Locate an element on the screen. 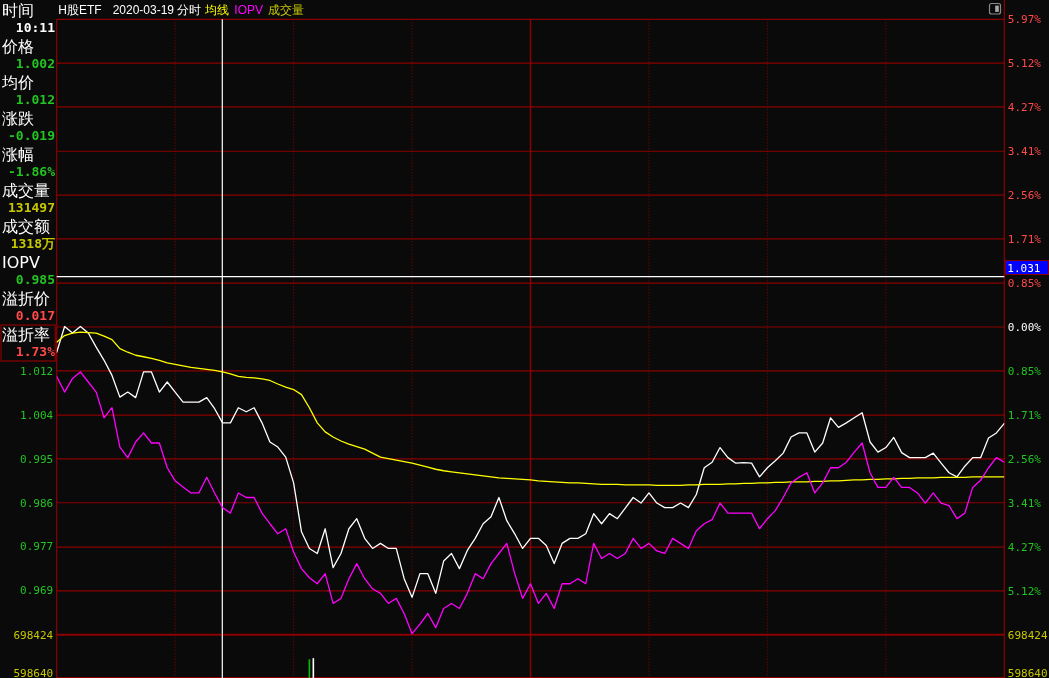  y-tick-label: 598640 is located at coordinates (33, 672).